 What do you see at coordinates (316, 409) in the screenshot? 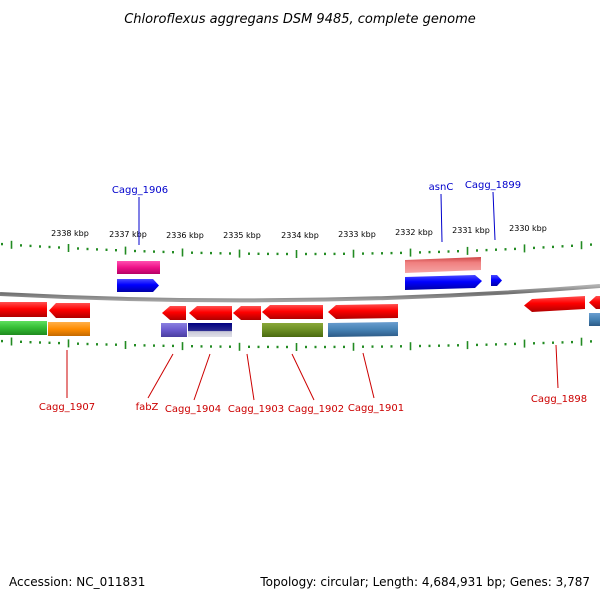
I see `gene-label-cagg-1902: Cagg_1902` at bounding box center [316, 409].